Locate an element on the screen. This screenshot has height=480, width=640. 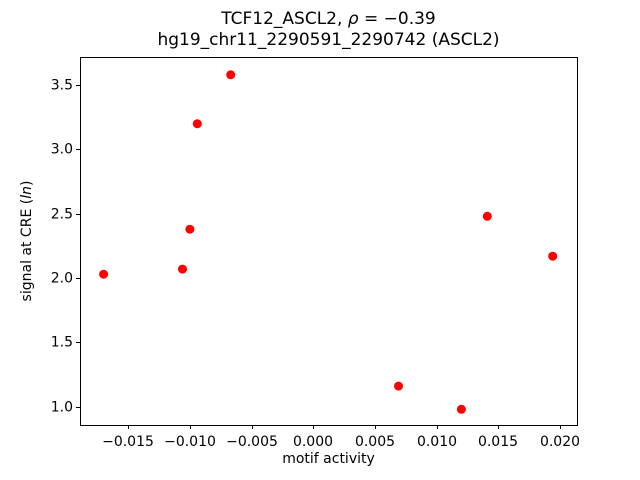
y-axis-label: signal at CRE (ln) is located at coordinates (27, 241).